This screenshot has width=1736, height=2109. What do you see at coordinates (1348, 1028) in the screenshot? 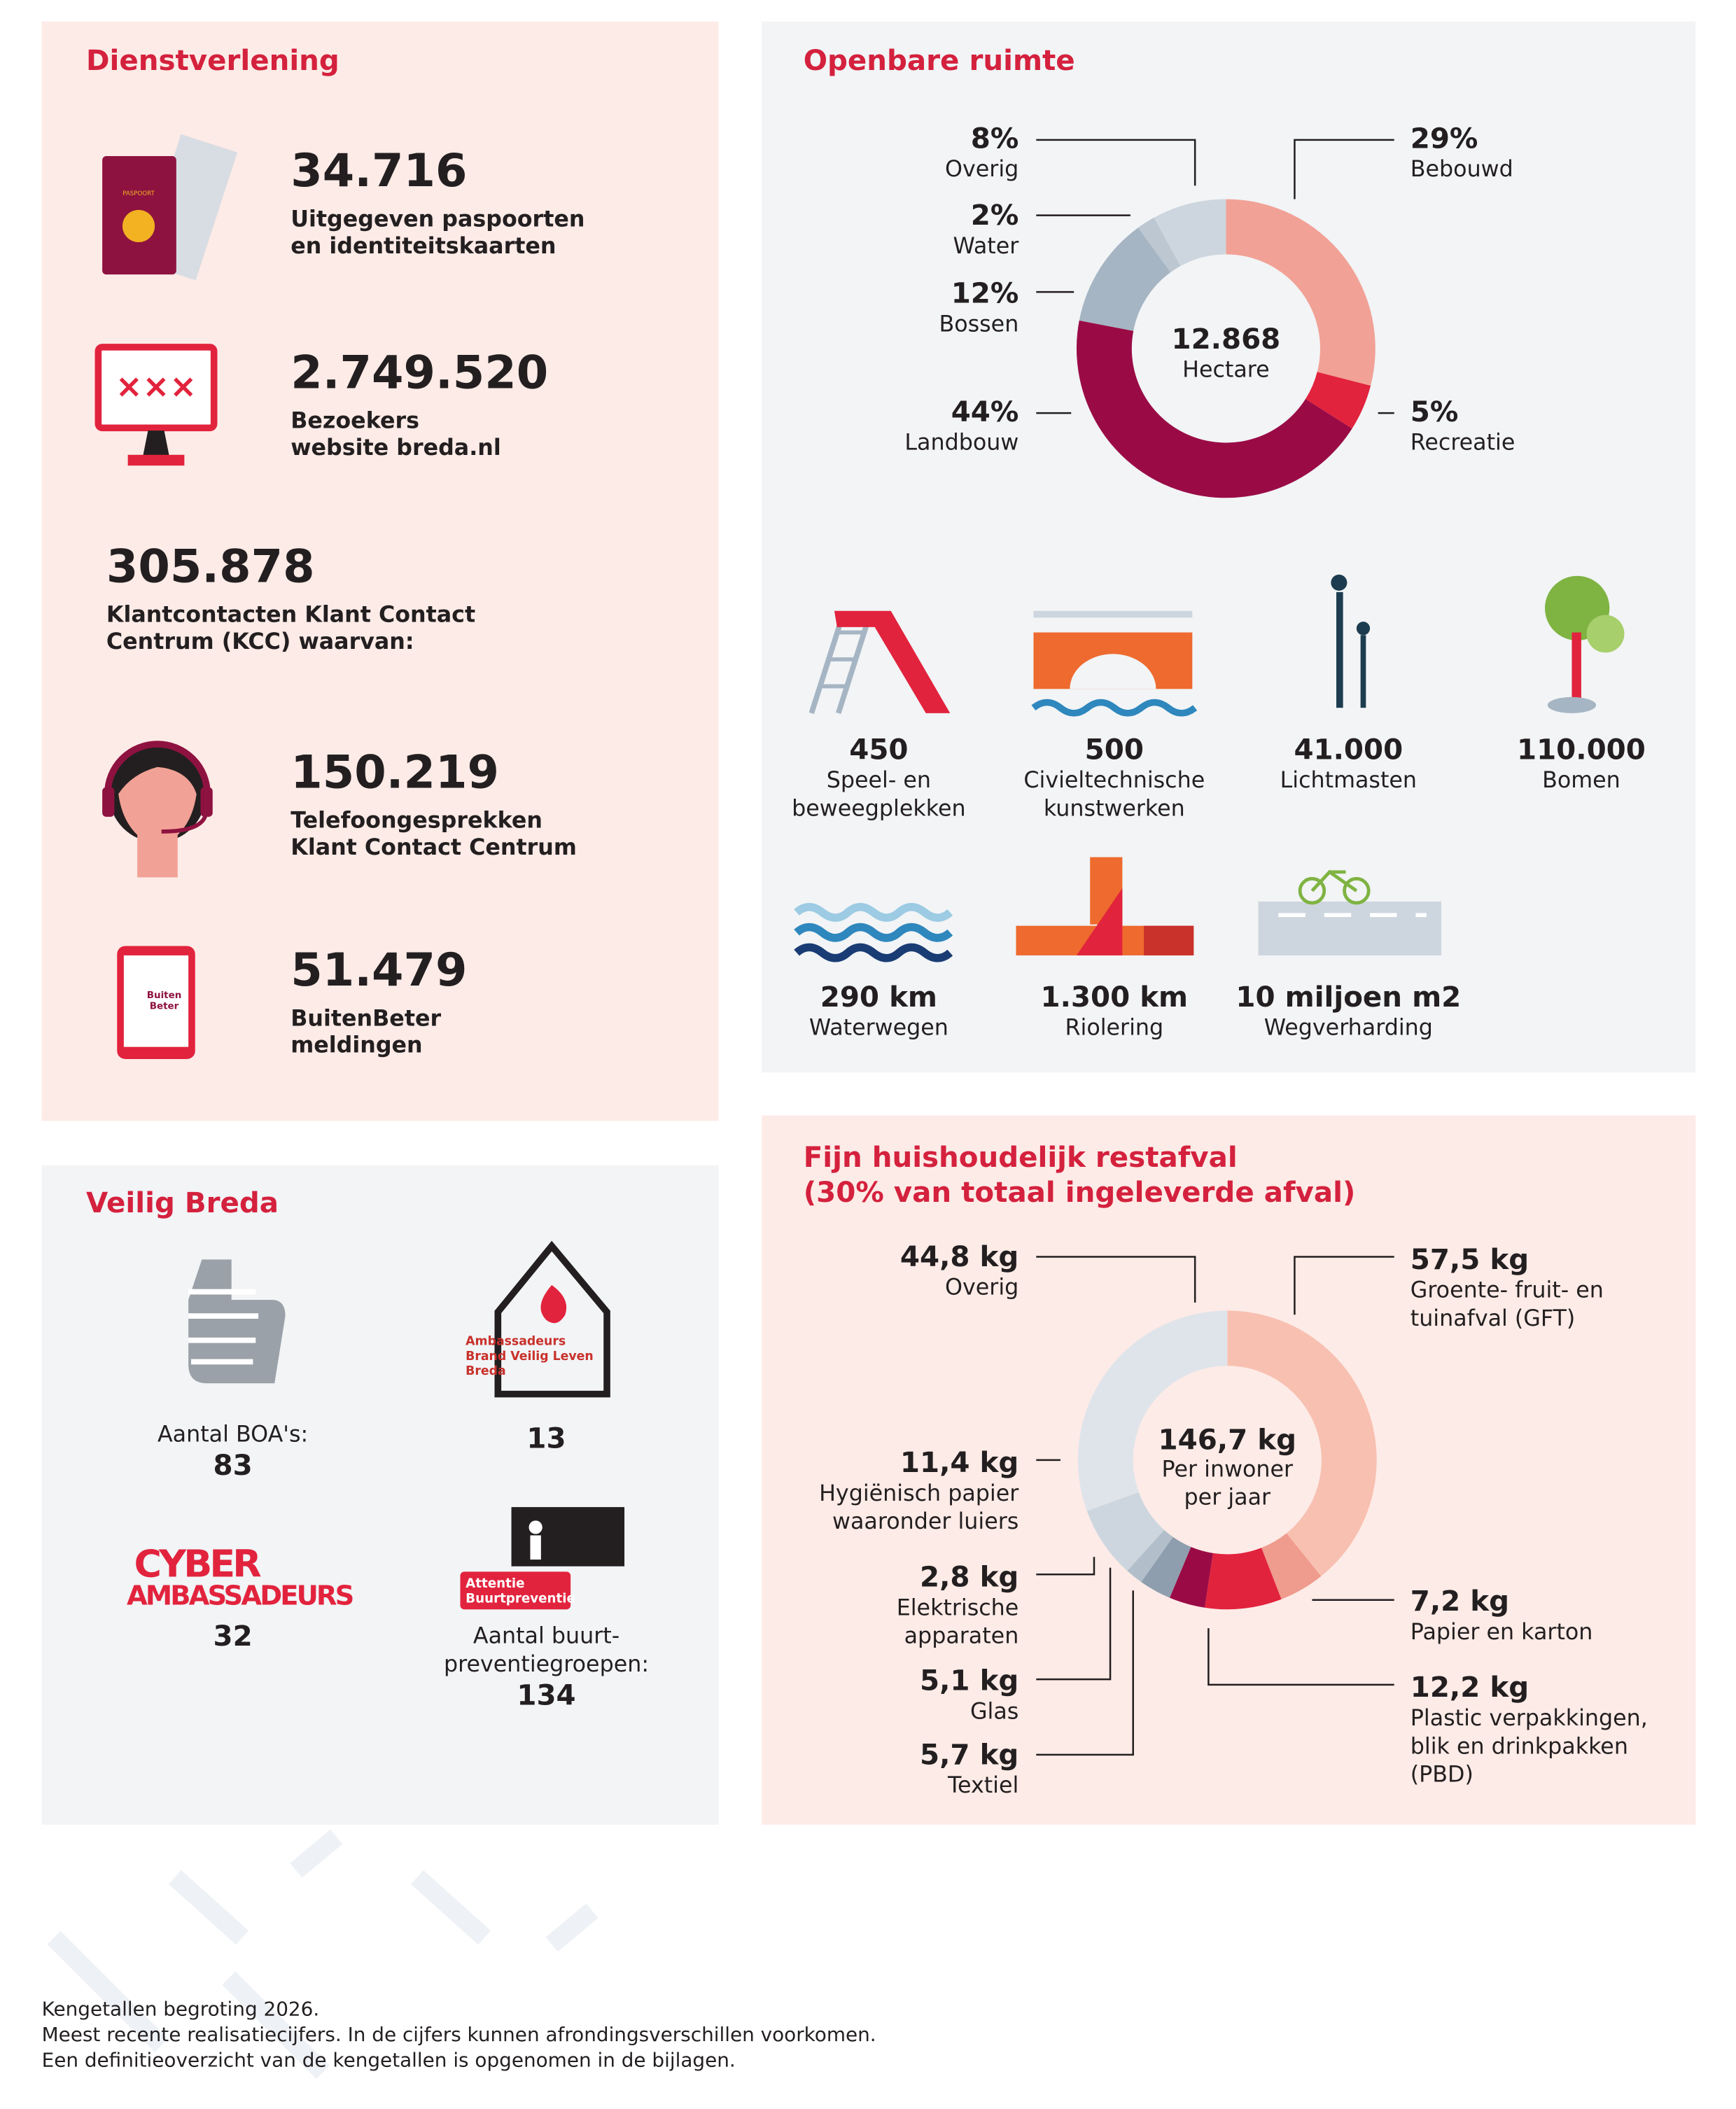
I see `stat-label: Wegverharding` at bounding box center [1348, 1028].